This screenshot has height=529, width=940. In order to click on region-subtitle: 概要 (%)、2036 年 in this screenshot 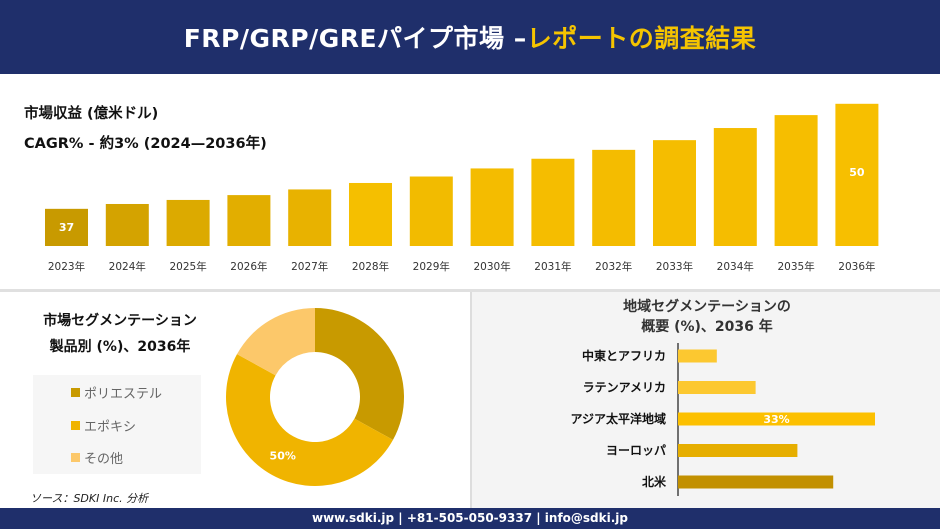, I will do `click(707, 327)`.